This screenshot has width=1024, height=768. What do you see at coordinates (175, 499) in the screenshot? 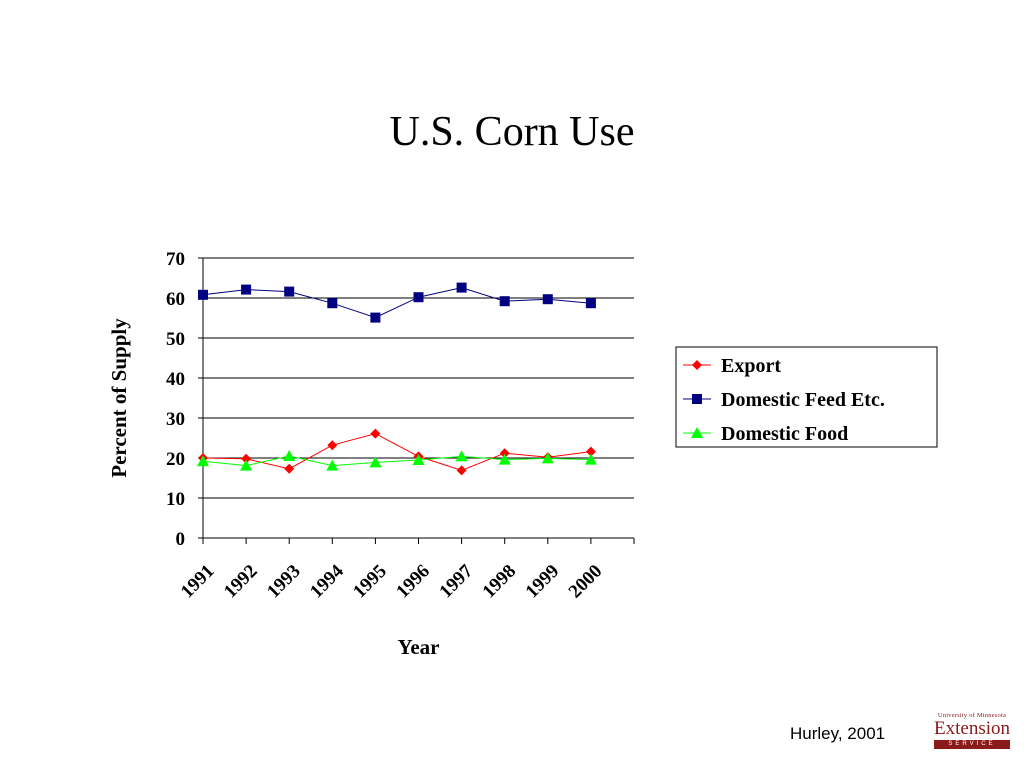
I see `y-tick-label: 10` at bounding box center [175, 499].